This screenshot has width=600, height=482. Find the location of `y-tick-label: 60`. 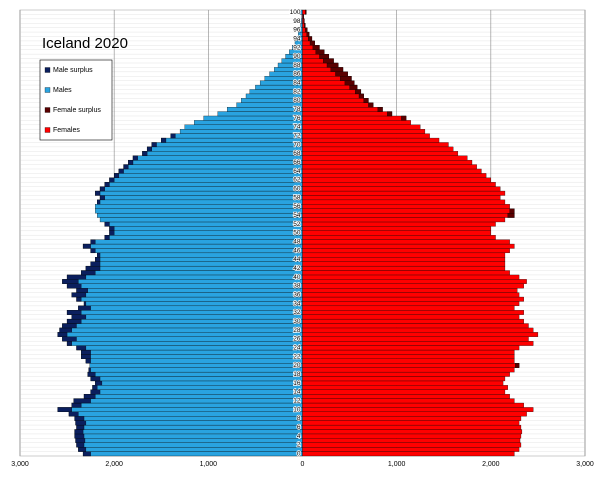

y-tick-label: 60 is located at coordinates (297, 189).